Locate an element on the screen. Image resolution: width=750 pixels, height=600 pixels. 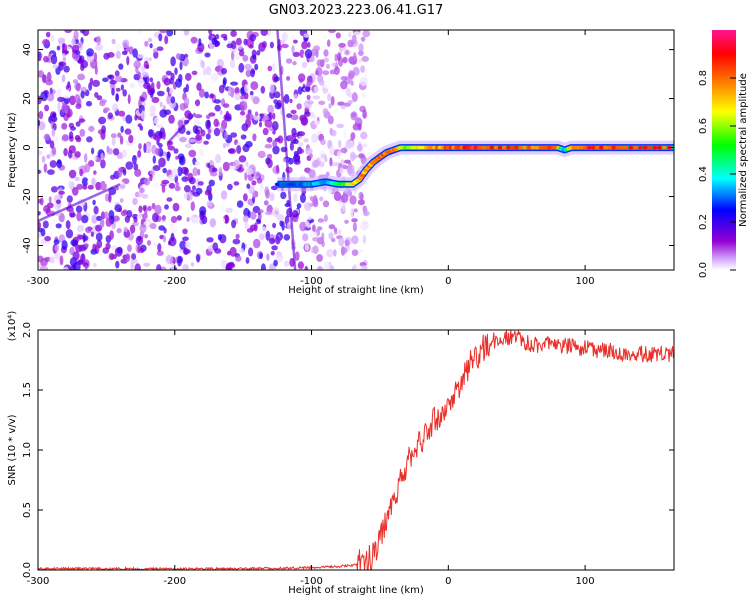
colorbar-gradient is located at coordinates (724, 150).